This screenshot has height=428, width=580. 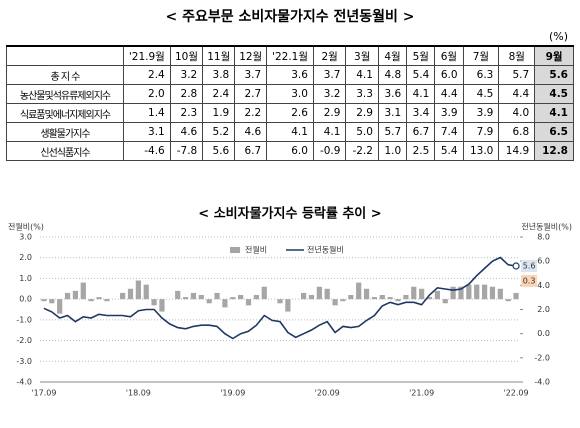 I want to click on cell: 3.9, so click(x=449, y=113).